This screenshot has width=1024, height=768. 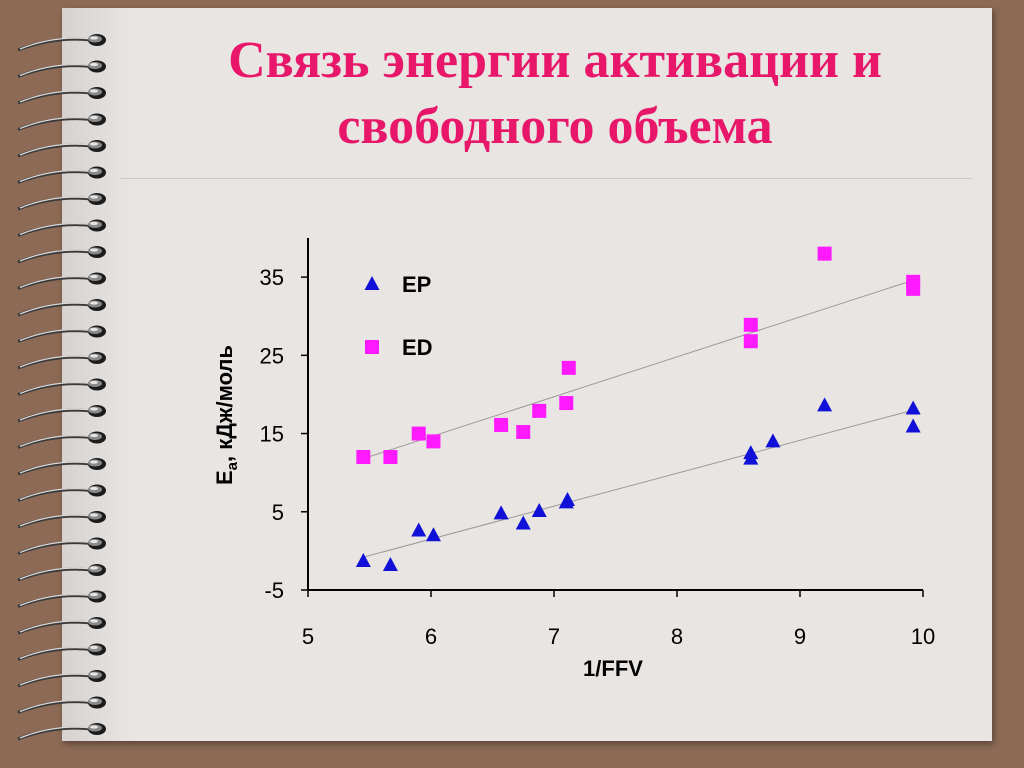 What do you see at coordinates (224, 403) in the screenshot?
I see `y-axis-title-rest: , кДж/моль` at bounding box center [224, 403].